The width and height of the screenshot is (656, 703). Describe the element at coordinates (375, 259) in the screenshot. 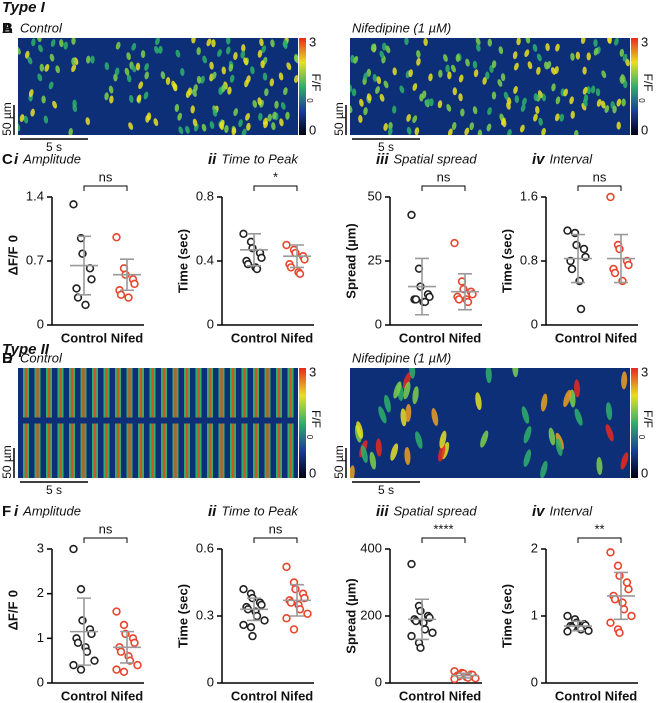

I see `y-tick-label: 25` at that location.